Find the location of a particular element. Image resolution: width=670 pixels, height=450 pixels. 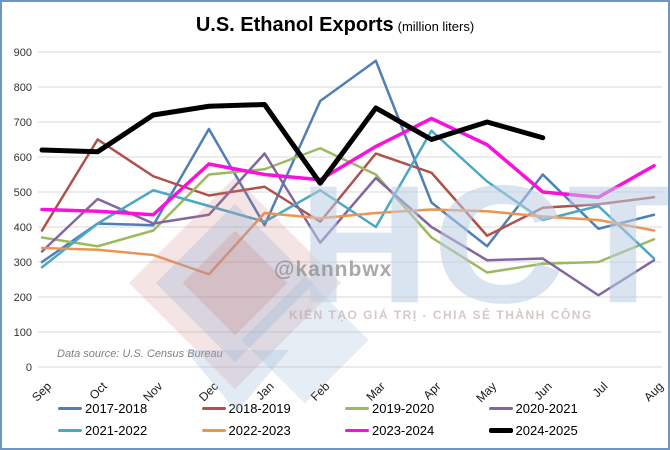

legend-label: 2017-2018 is located at coordinates (116, 408).